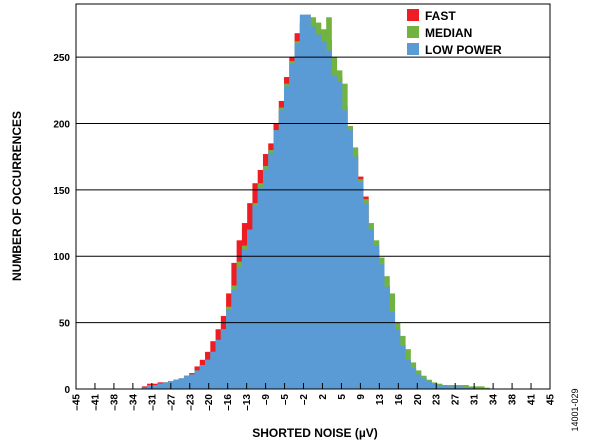  Describe the element at coordinates (413, 32) in the screenshot. I see `legend-swatch-median` at that location.